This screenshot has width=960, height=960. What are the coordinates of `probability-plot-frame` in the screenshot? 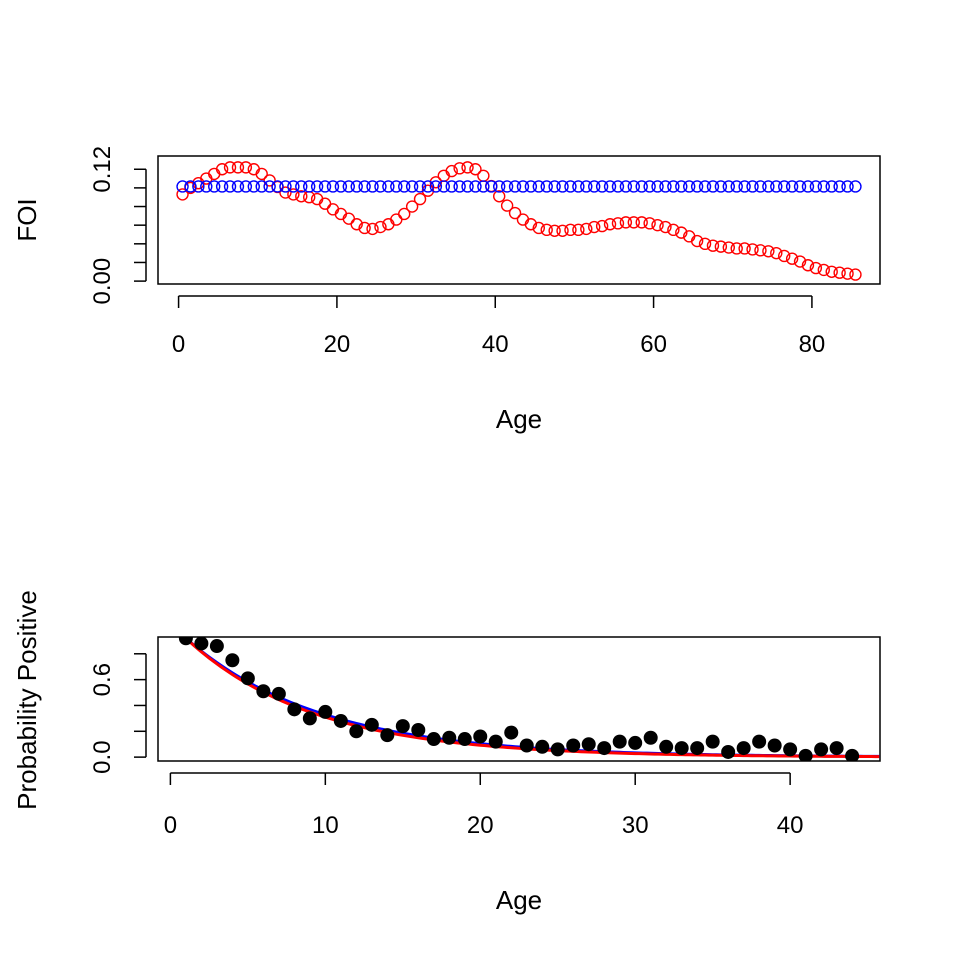 It's located at (519, 699).